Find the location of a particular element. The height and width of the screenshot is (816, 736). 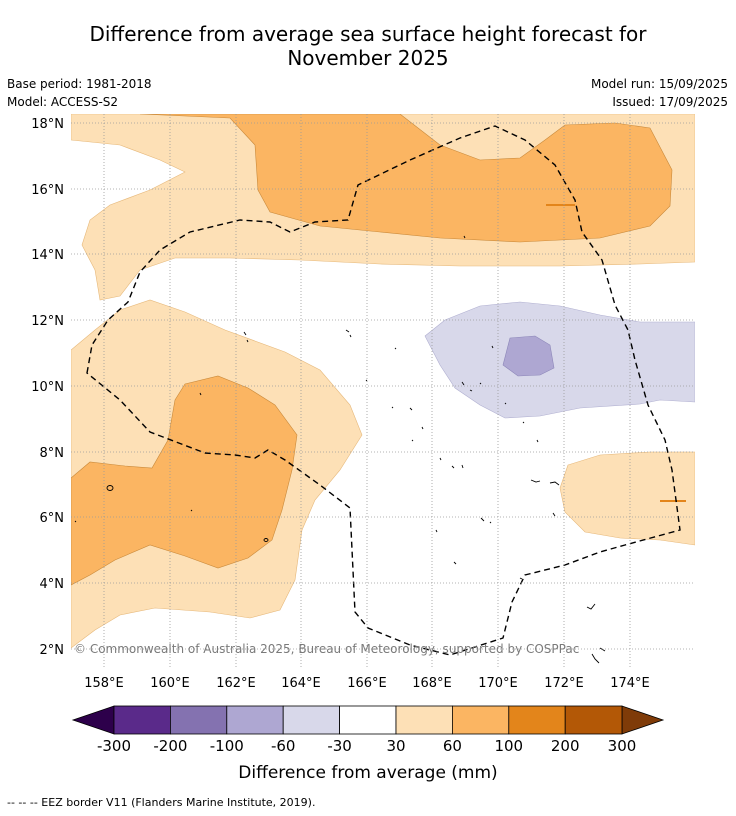

colorbar-tick: 100 is located at coordinates (508, 746).